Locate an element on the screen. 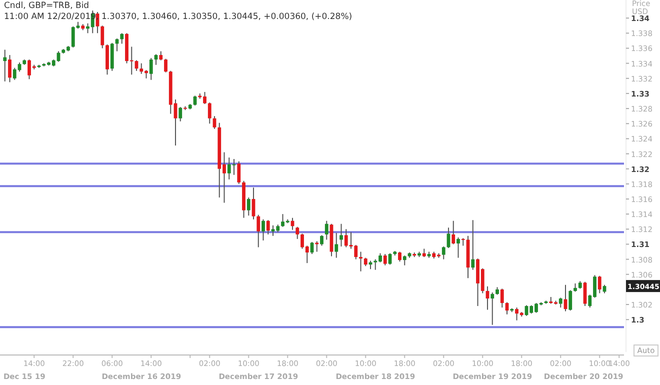 The image size is (660, 385). chart-title: Cndl, GBP=TRB, Bid is located at coordinates (47, 6).